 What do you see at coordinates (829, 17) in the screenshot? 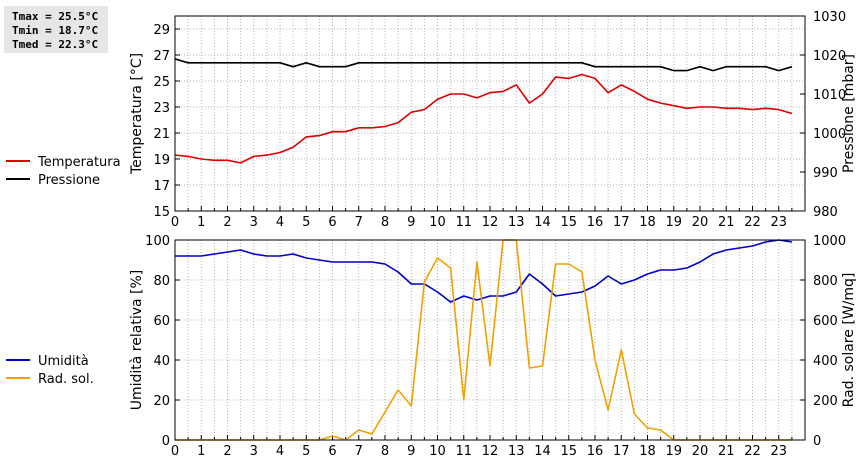
I see `y2-tick-label: 1030` at bounding box center [829, 17].